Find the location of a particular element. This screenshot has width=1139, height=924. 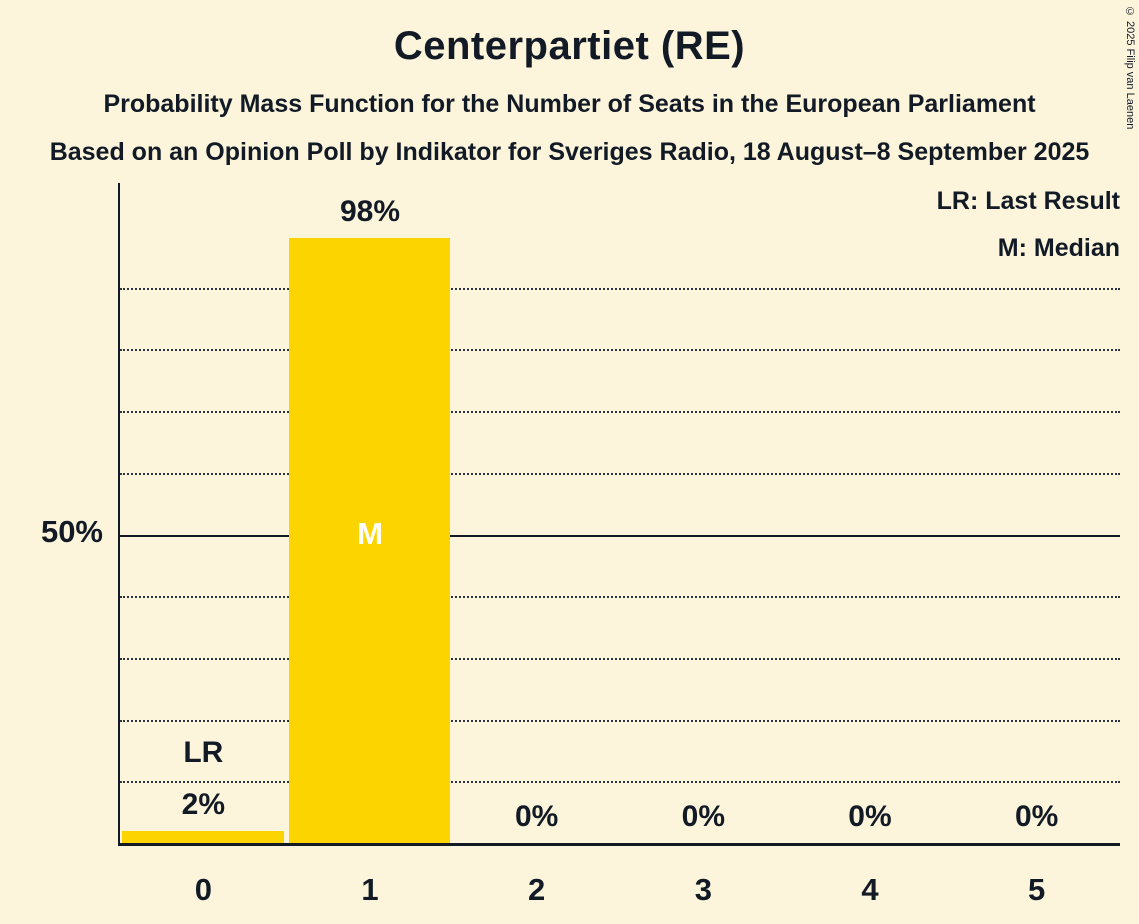

gridline-50-solid is located at coordinates (620, 535).